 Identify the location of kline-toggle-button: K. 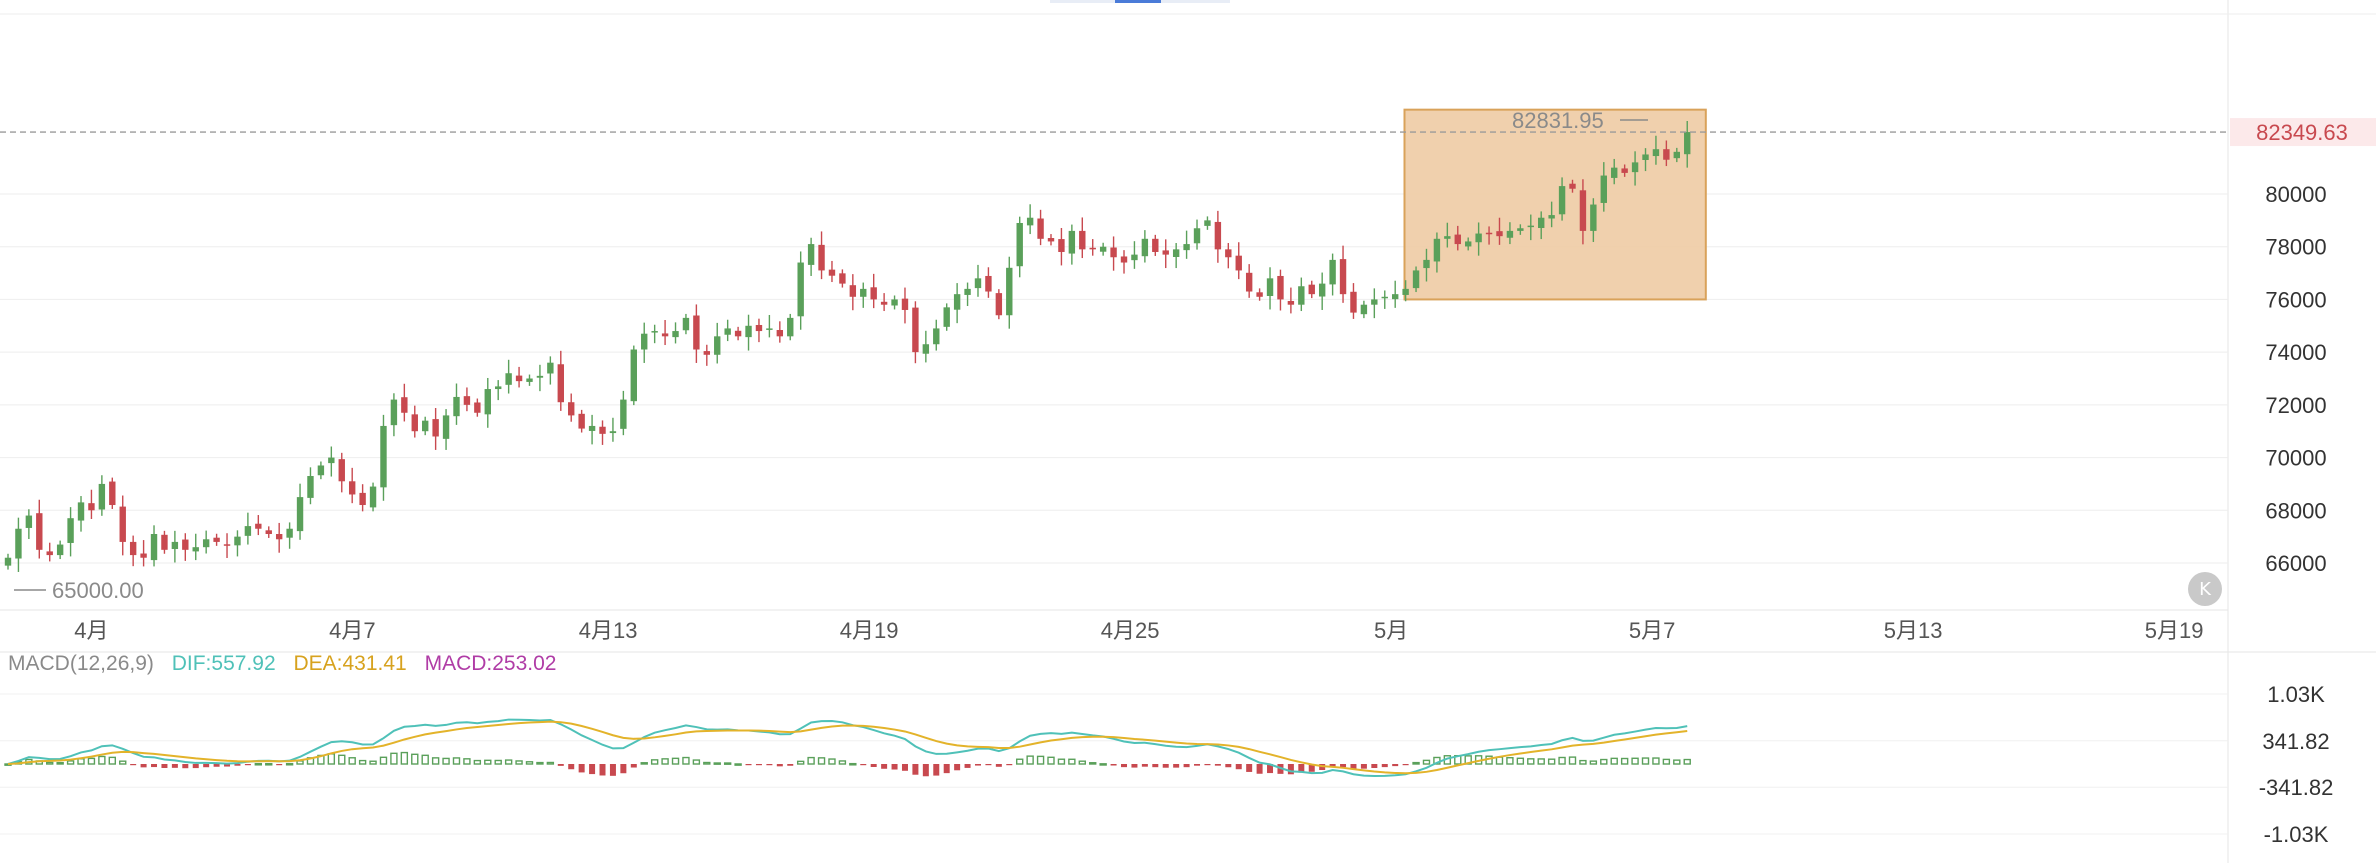
(2205, 589).